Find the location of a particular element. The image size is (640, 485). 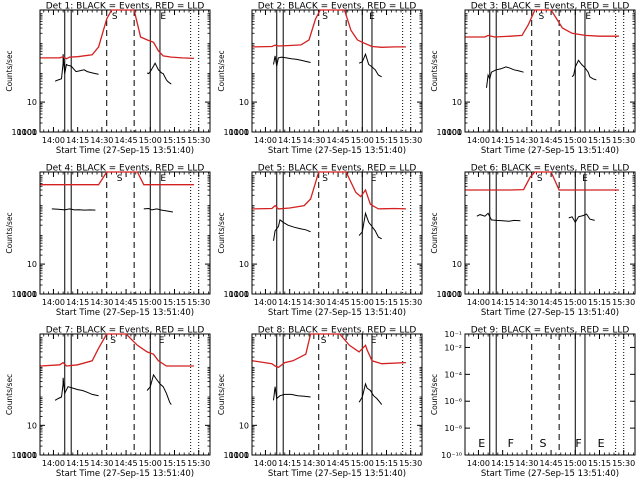

panel-title: Det 9: BLACK = Events, RED = LLD is located at coordinates (550, 331).